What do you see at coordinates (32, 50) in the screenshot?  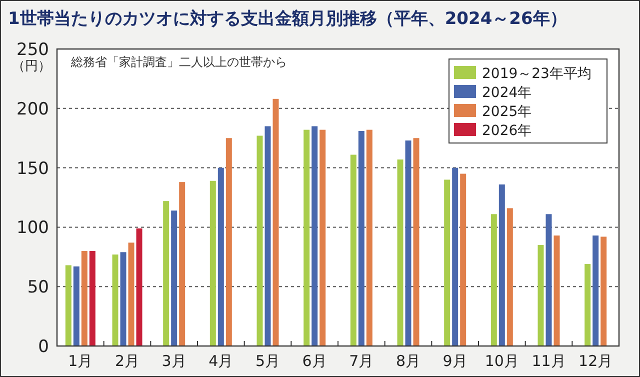 I see `y-tick-label: 250` at bounding box center [32, 50].